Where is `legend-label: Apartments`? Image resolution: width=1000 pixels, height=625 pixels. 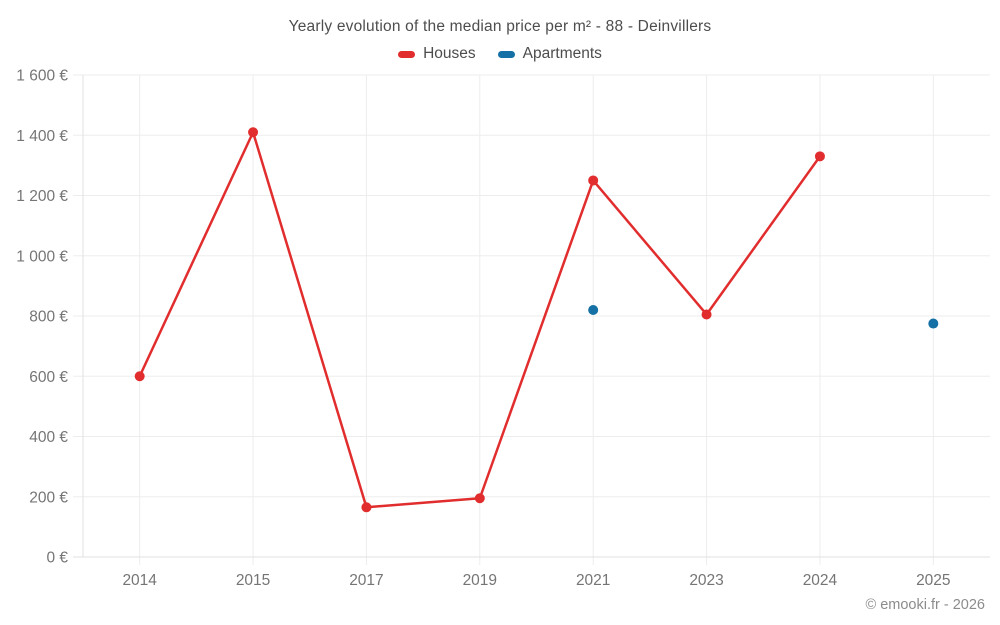 legend-label: Apartments is located at coordinates (562, 53).